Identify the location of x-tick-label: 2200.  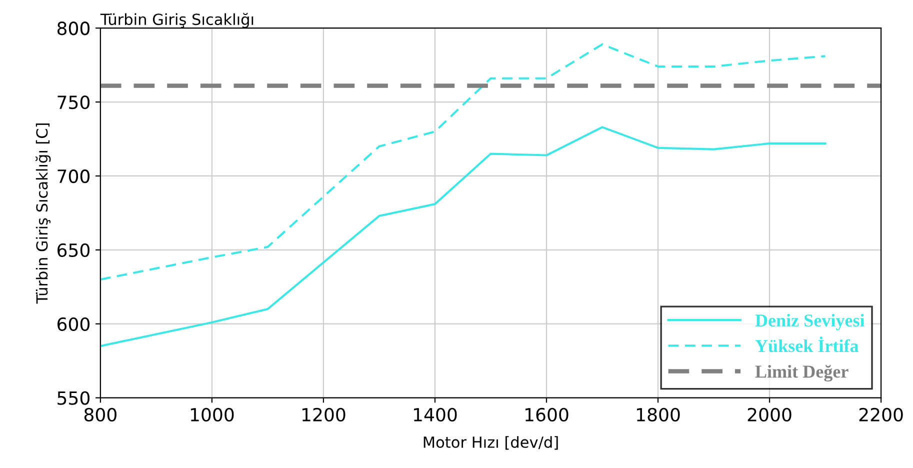
(881, 415).